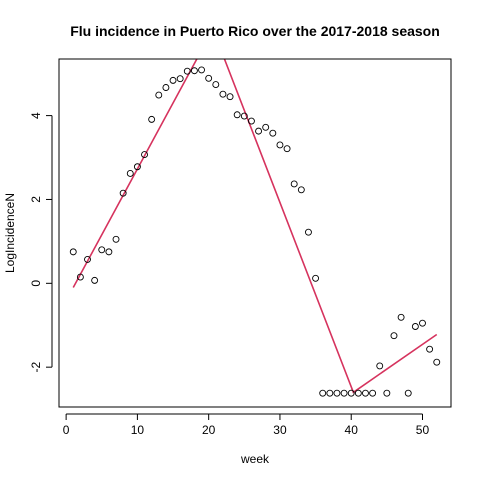  What do you see at coordinates (36, 367) in the screenshot?
I see `y-tick-label--2: -2` at bounding box center [36, 367].